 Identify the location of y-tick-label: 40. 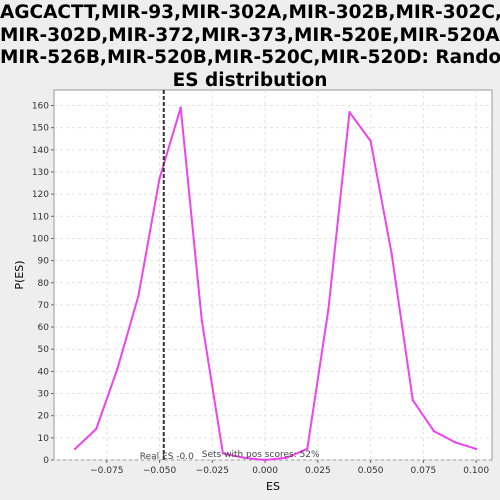
(44, 372).